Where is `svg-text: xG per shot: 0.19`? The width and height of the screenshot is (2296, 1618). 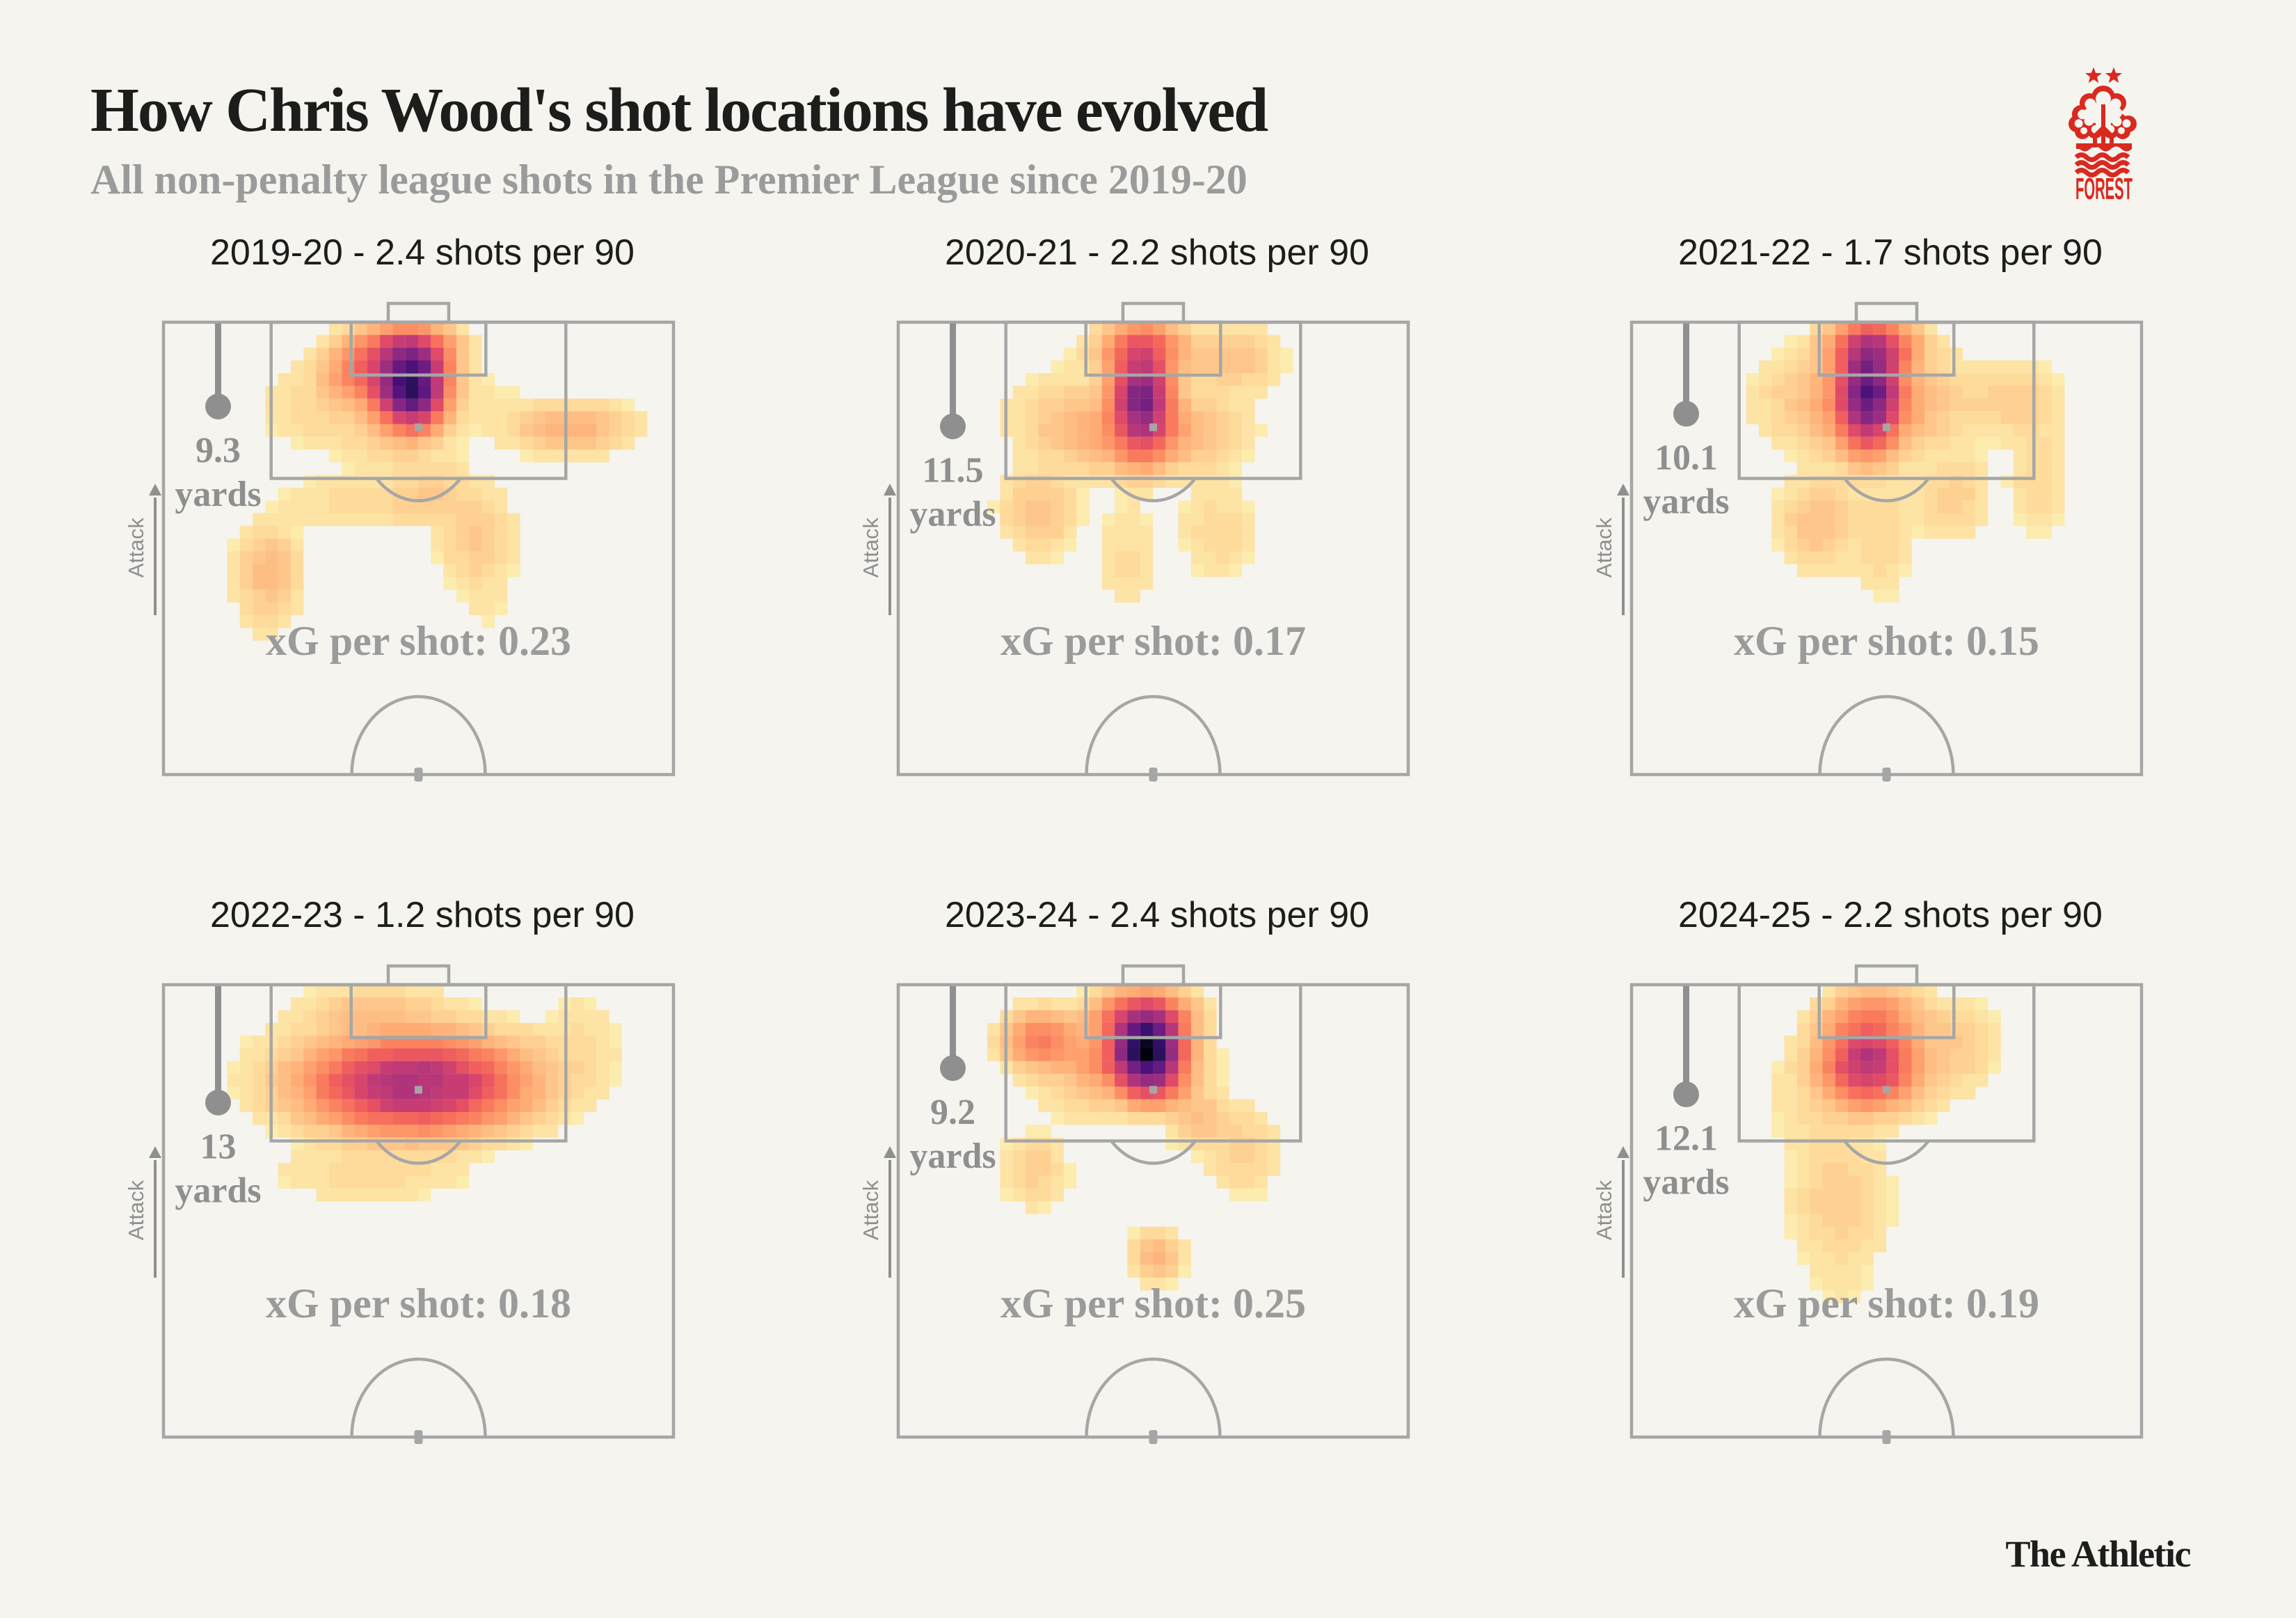 svg-text: xG per shot: 0.19 is located at coordinates (1887, 1303).